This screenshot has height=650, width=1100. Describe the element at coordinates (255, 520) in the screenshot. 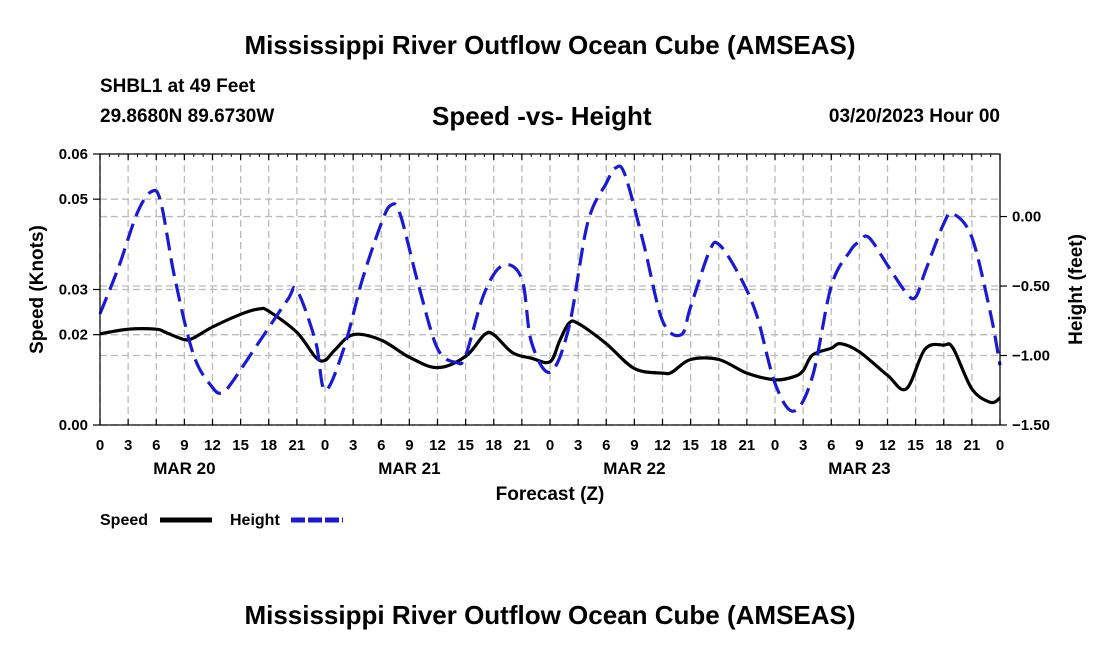

I see `legend-height-label: Height` at that location.